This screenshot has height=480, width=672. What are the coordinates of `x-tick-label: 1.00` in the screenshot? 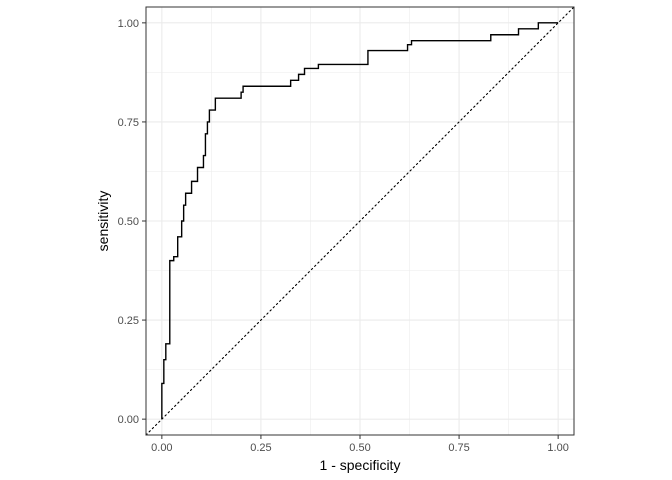 It's located at (557, 448).